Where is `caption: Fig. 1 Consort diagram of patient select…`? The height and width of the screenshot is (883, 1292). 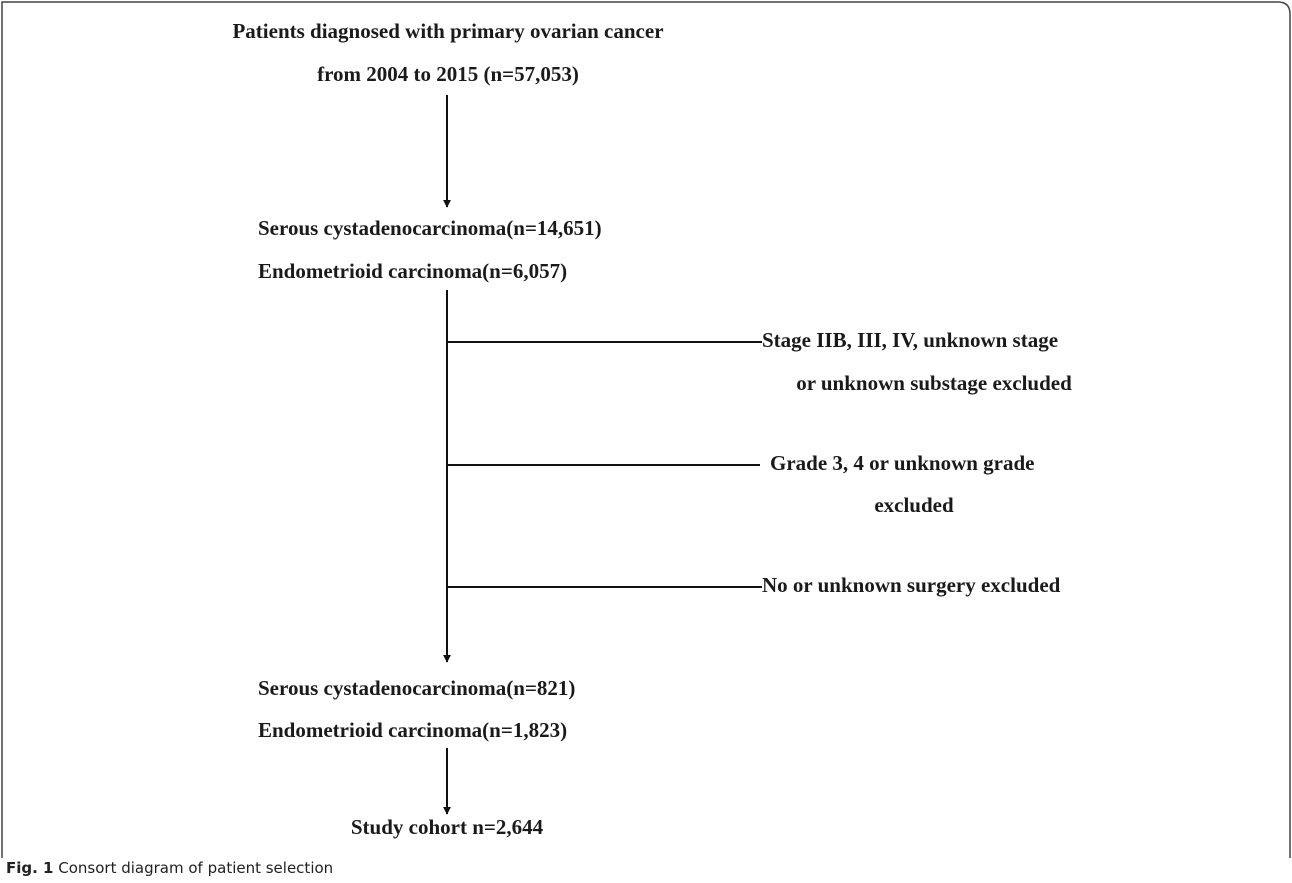 caption: Fig. 1 Consort diagram of patient select… is located at coordinates (169, 868).